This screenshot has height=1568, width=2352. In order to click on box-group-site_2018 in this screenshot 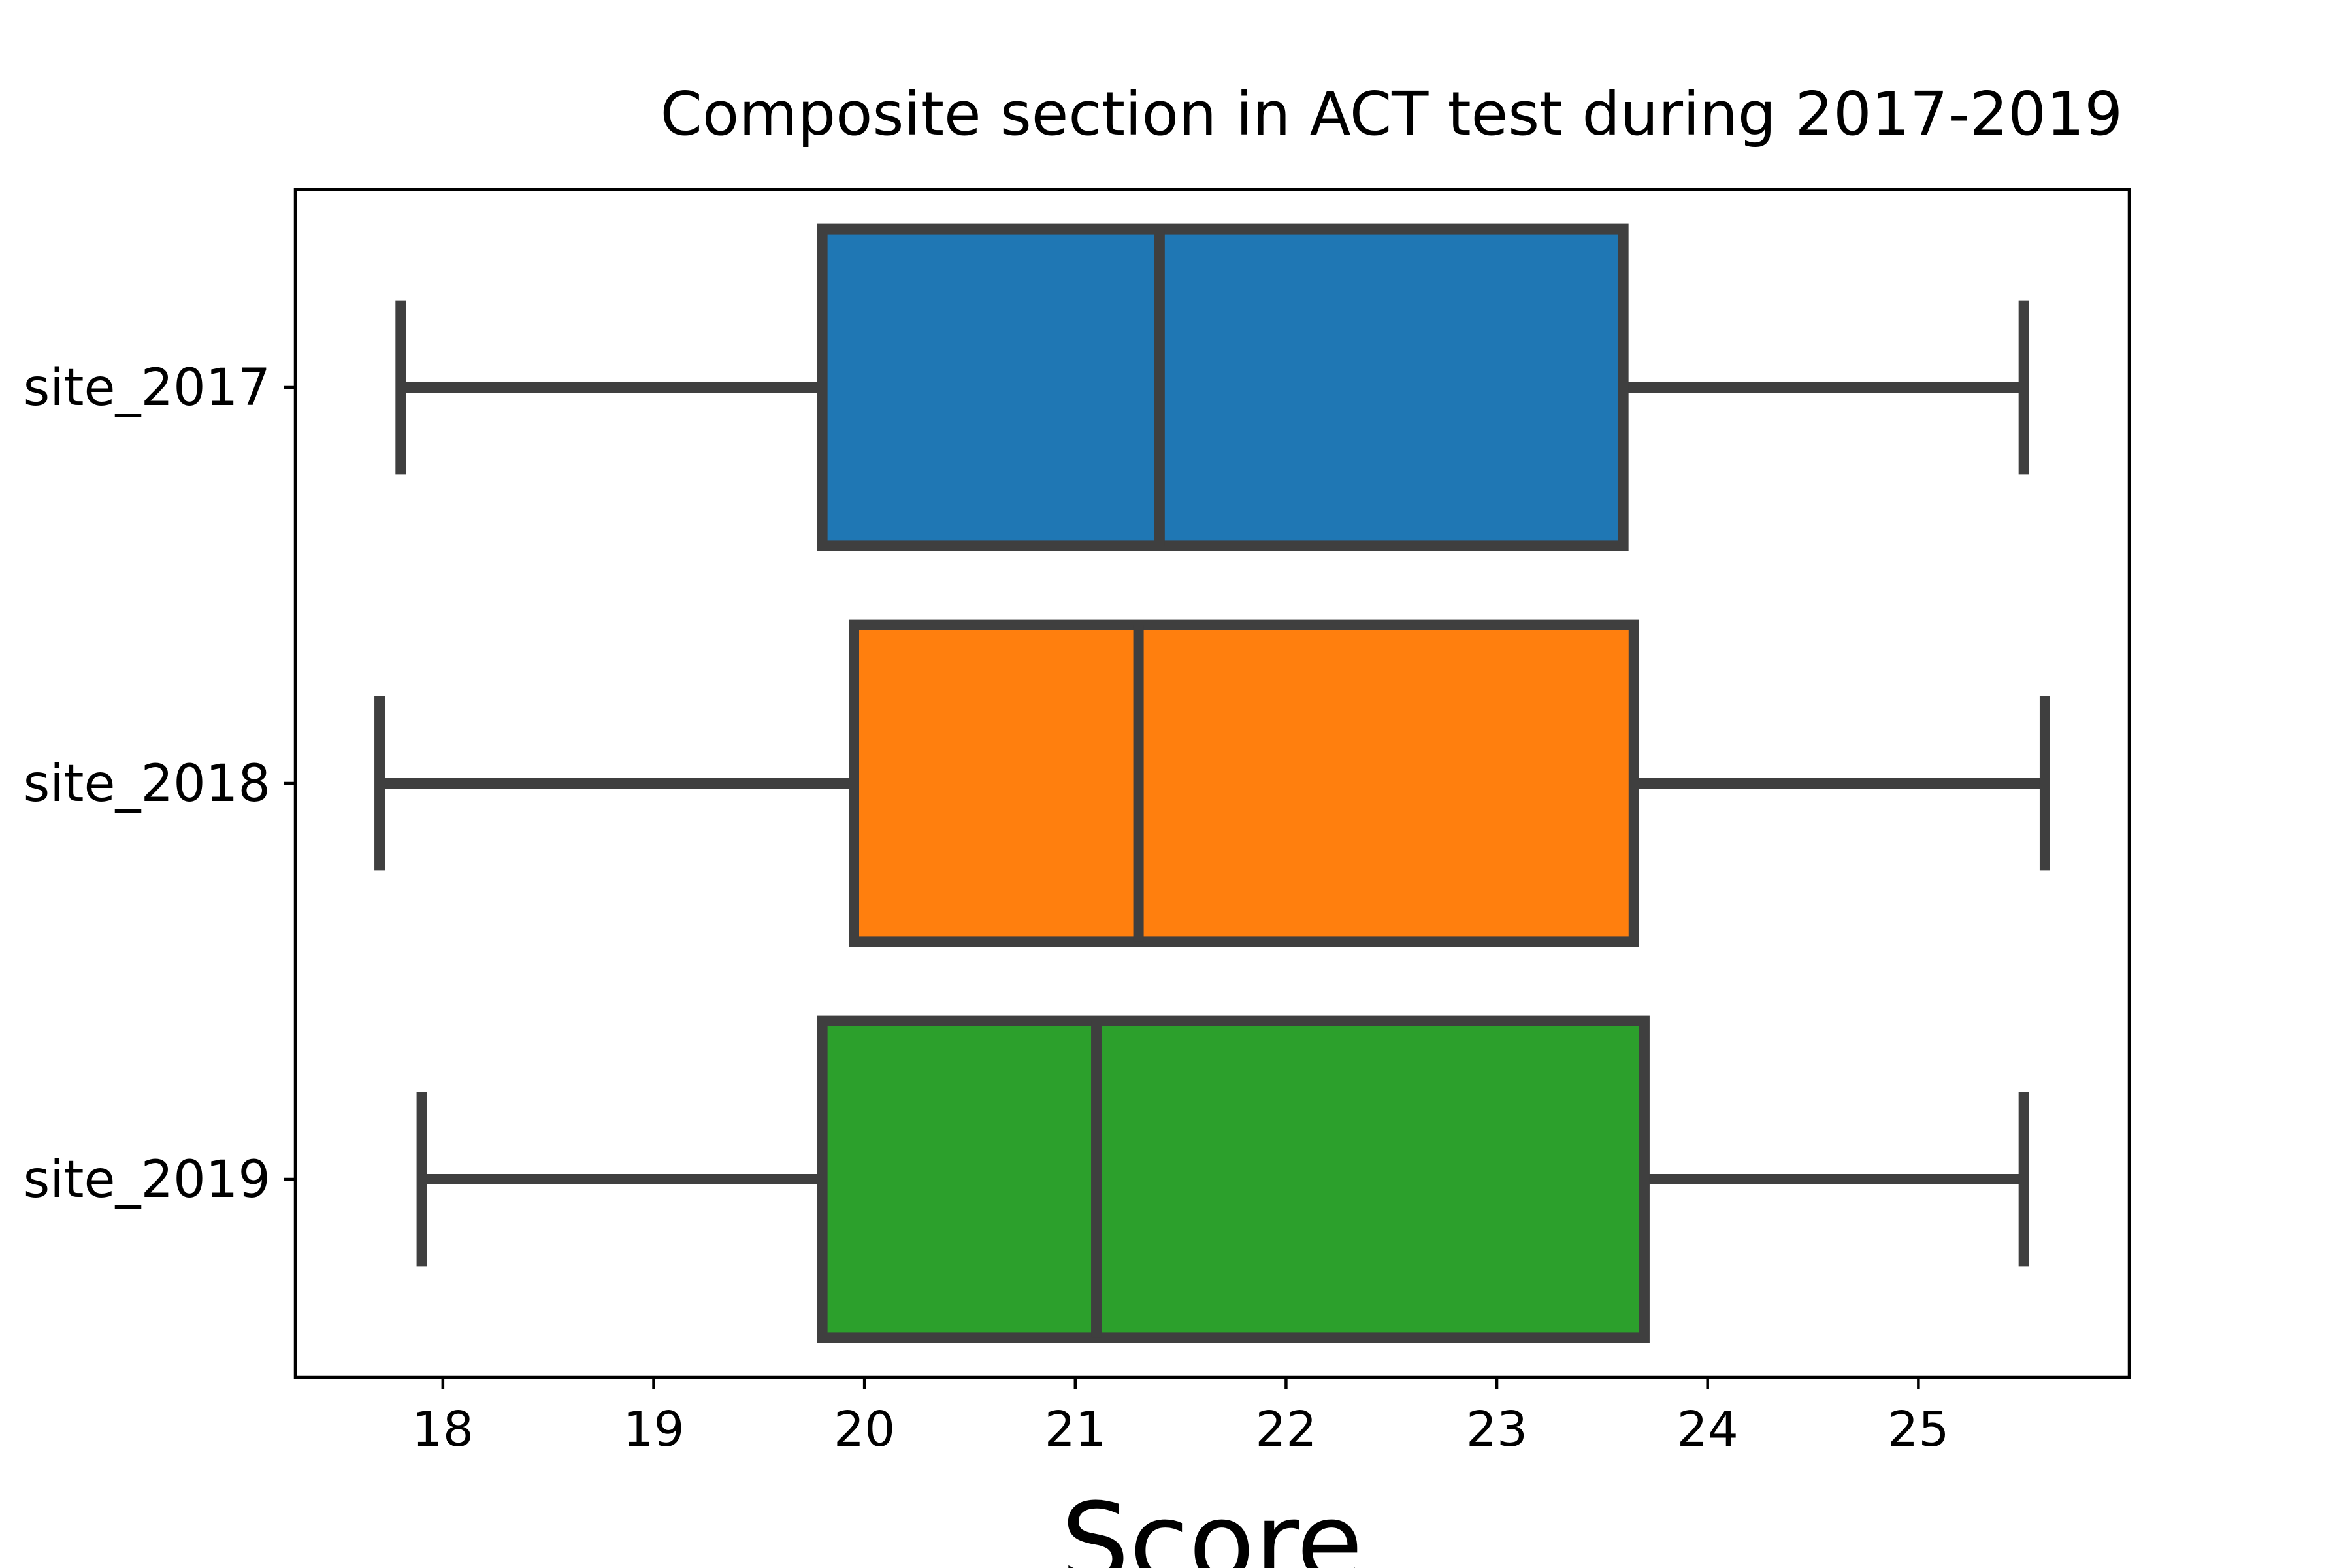, I will do `click(1212, 783)`.